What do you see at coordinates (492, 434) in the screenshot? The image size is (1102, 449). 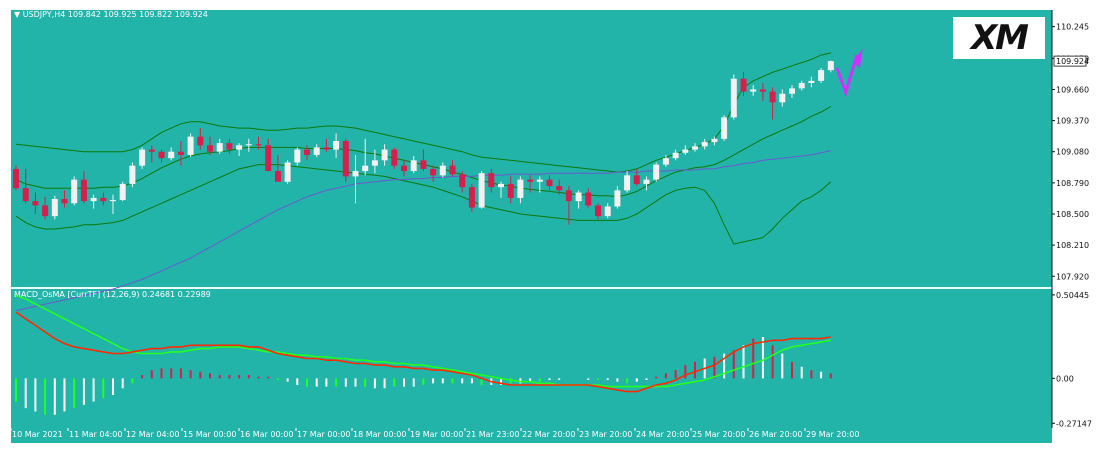 I see `time-axis-label: 21 Mar 23:00` at bounding box center [492, 434].